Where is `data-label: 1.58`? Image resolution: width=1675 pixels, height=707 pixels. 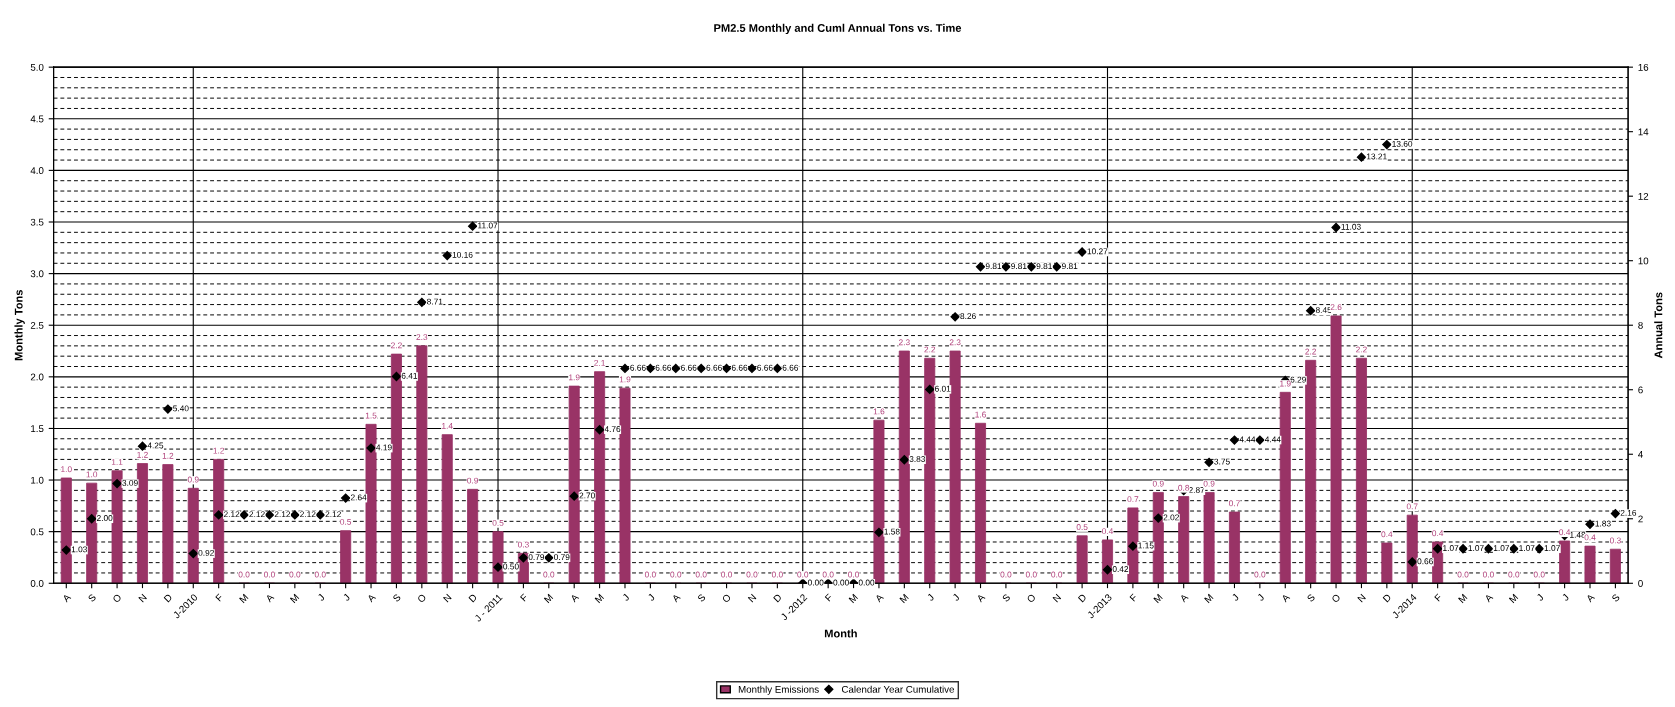 data-label: 1.58 is located at coordinates (892, 531).